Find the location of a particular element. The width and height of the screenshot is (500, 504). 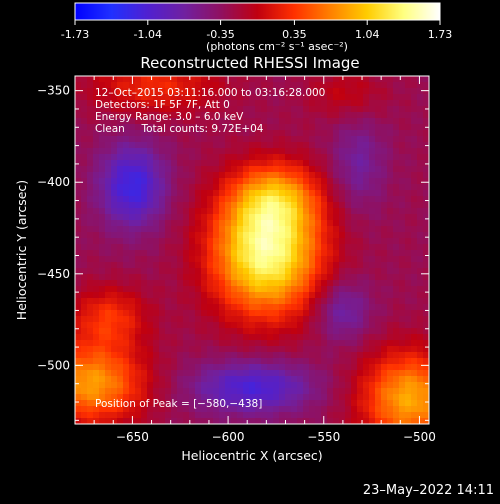

time-range-text: 12–Oct–2015 03:11:16.000 to 03:16:28.000 is located at coordinates (210, 93).